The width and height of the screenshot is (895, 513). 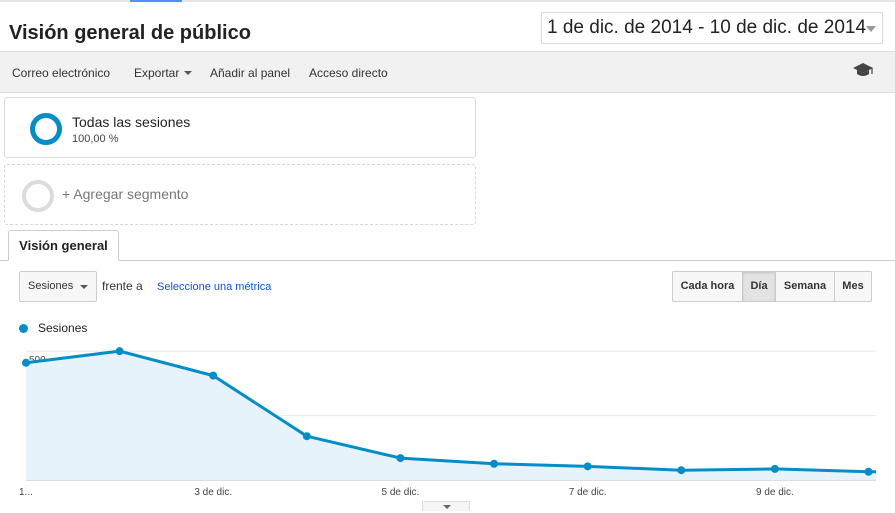 I want to click on x-tick-label: 7 de dic., so click(x=588, y=492).